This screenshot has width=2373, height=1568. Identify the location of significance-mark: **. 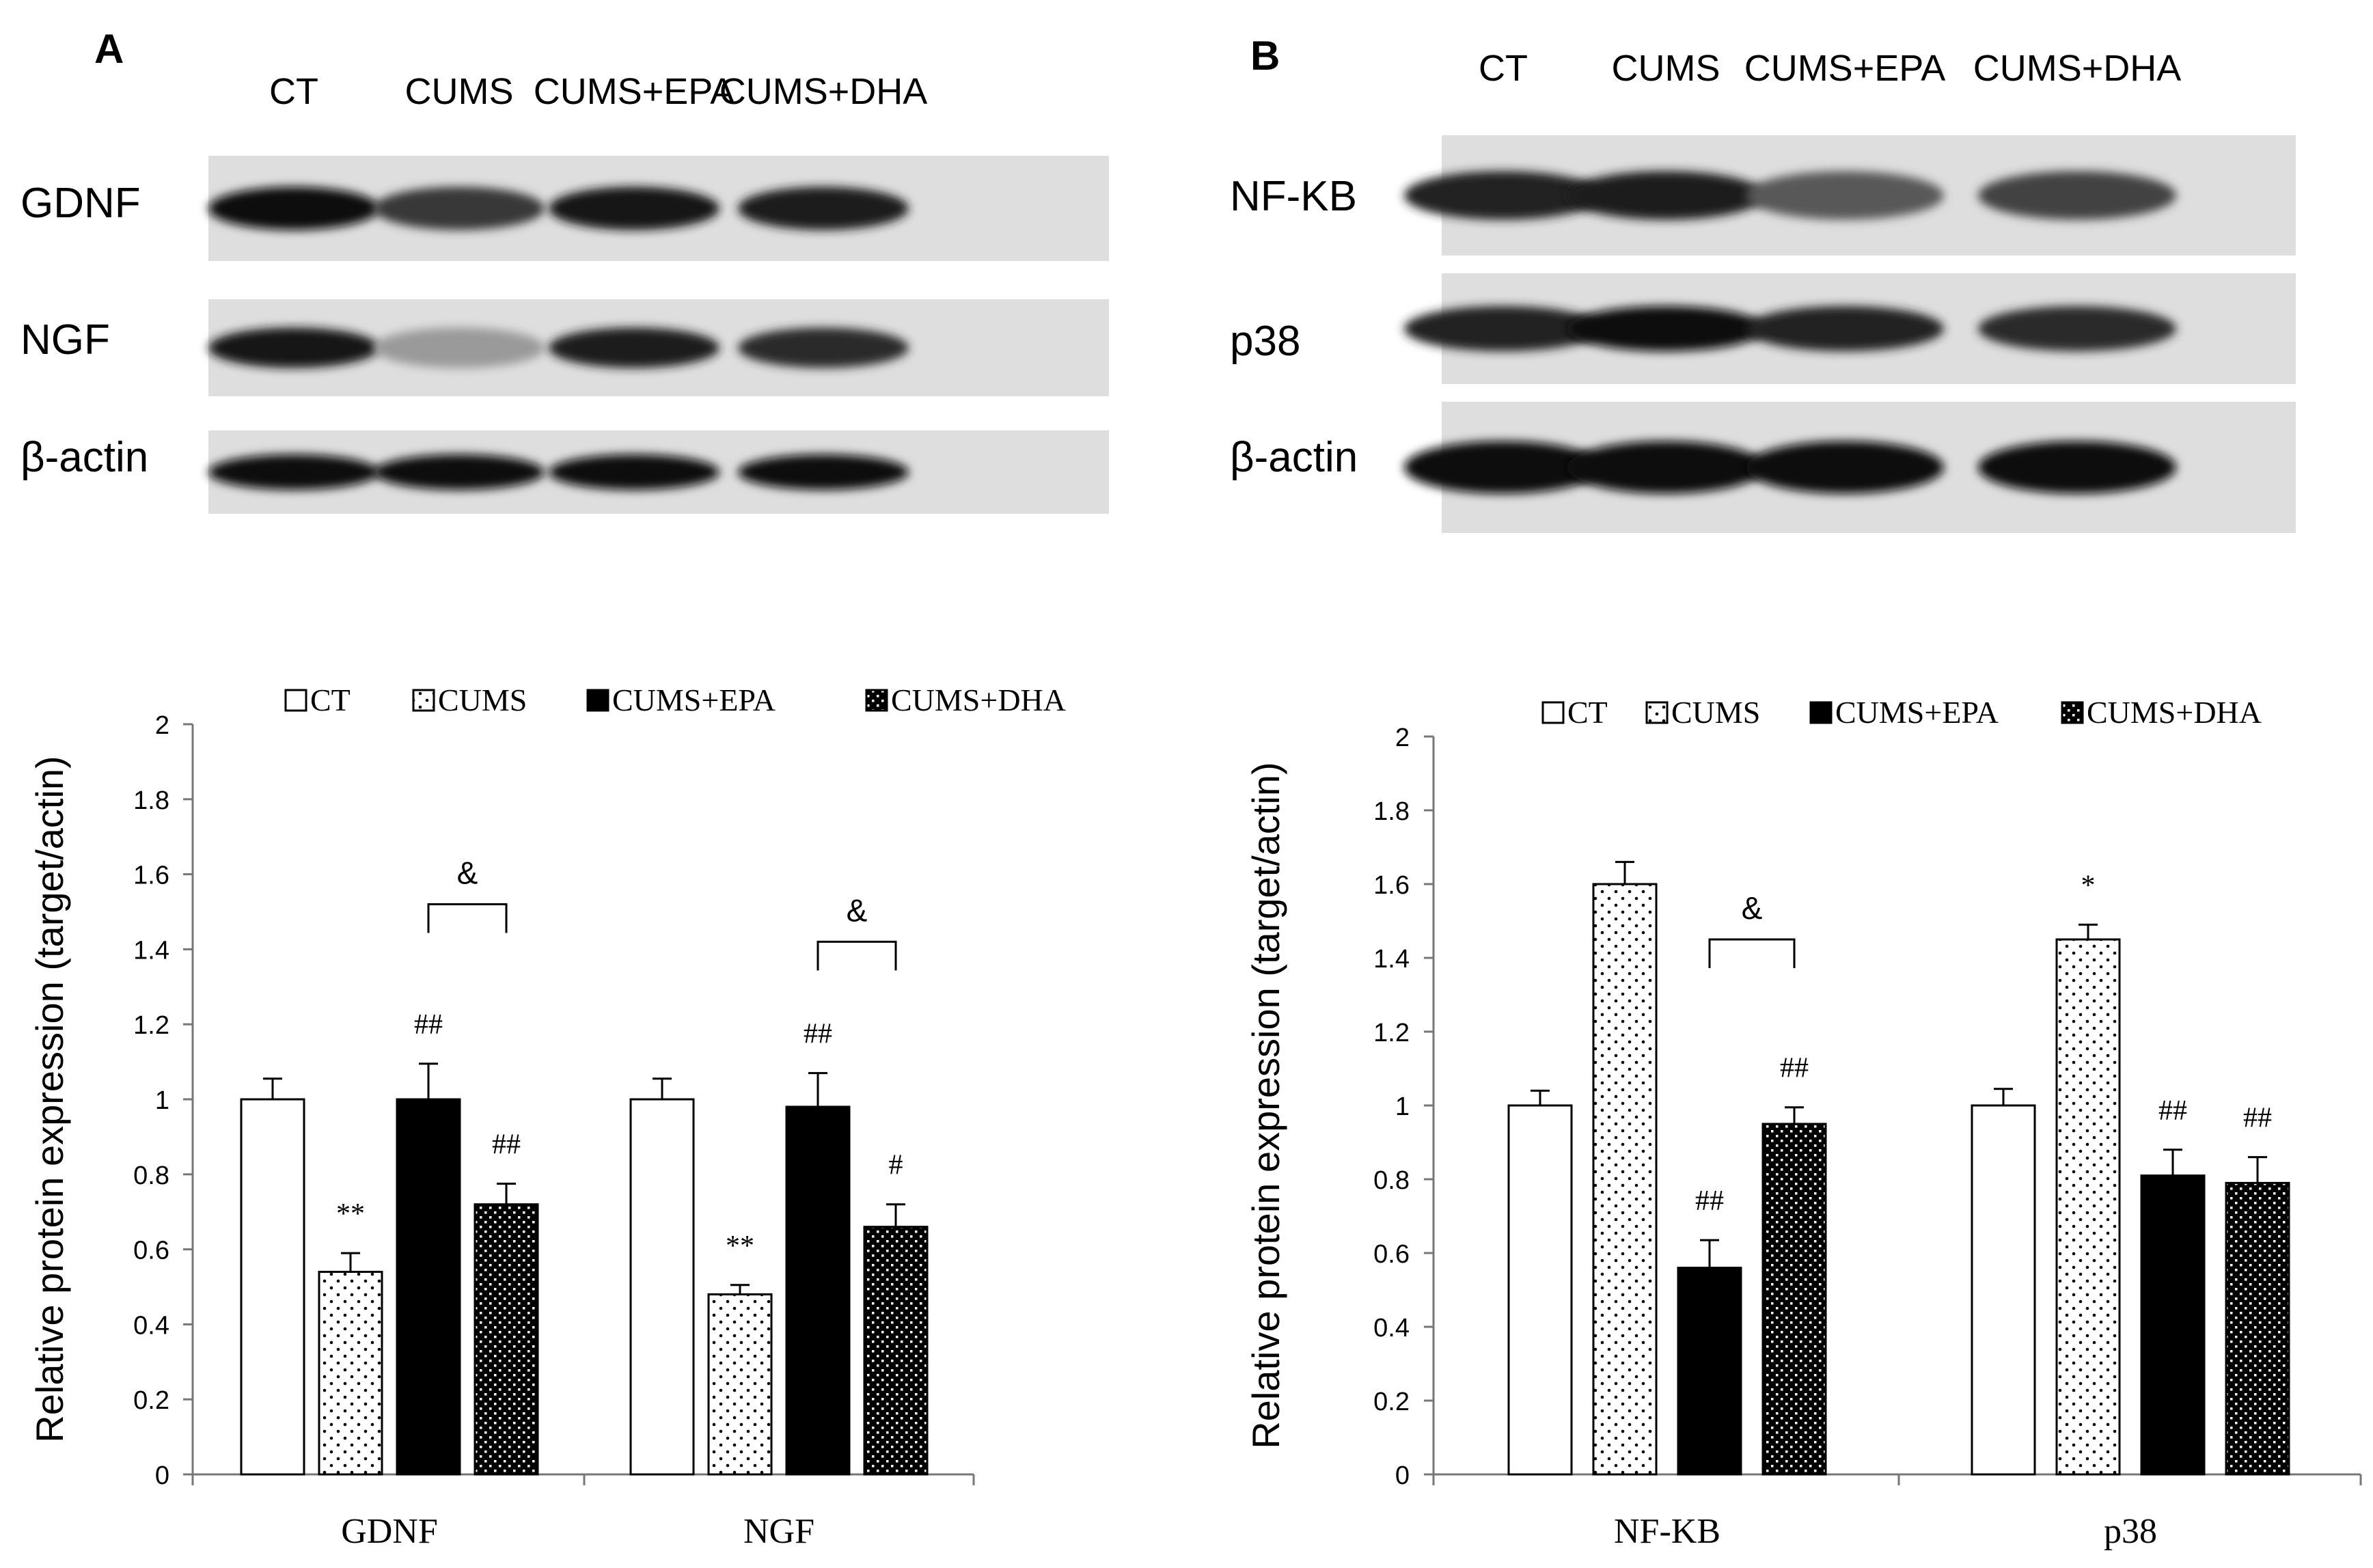
(350, 1214).